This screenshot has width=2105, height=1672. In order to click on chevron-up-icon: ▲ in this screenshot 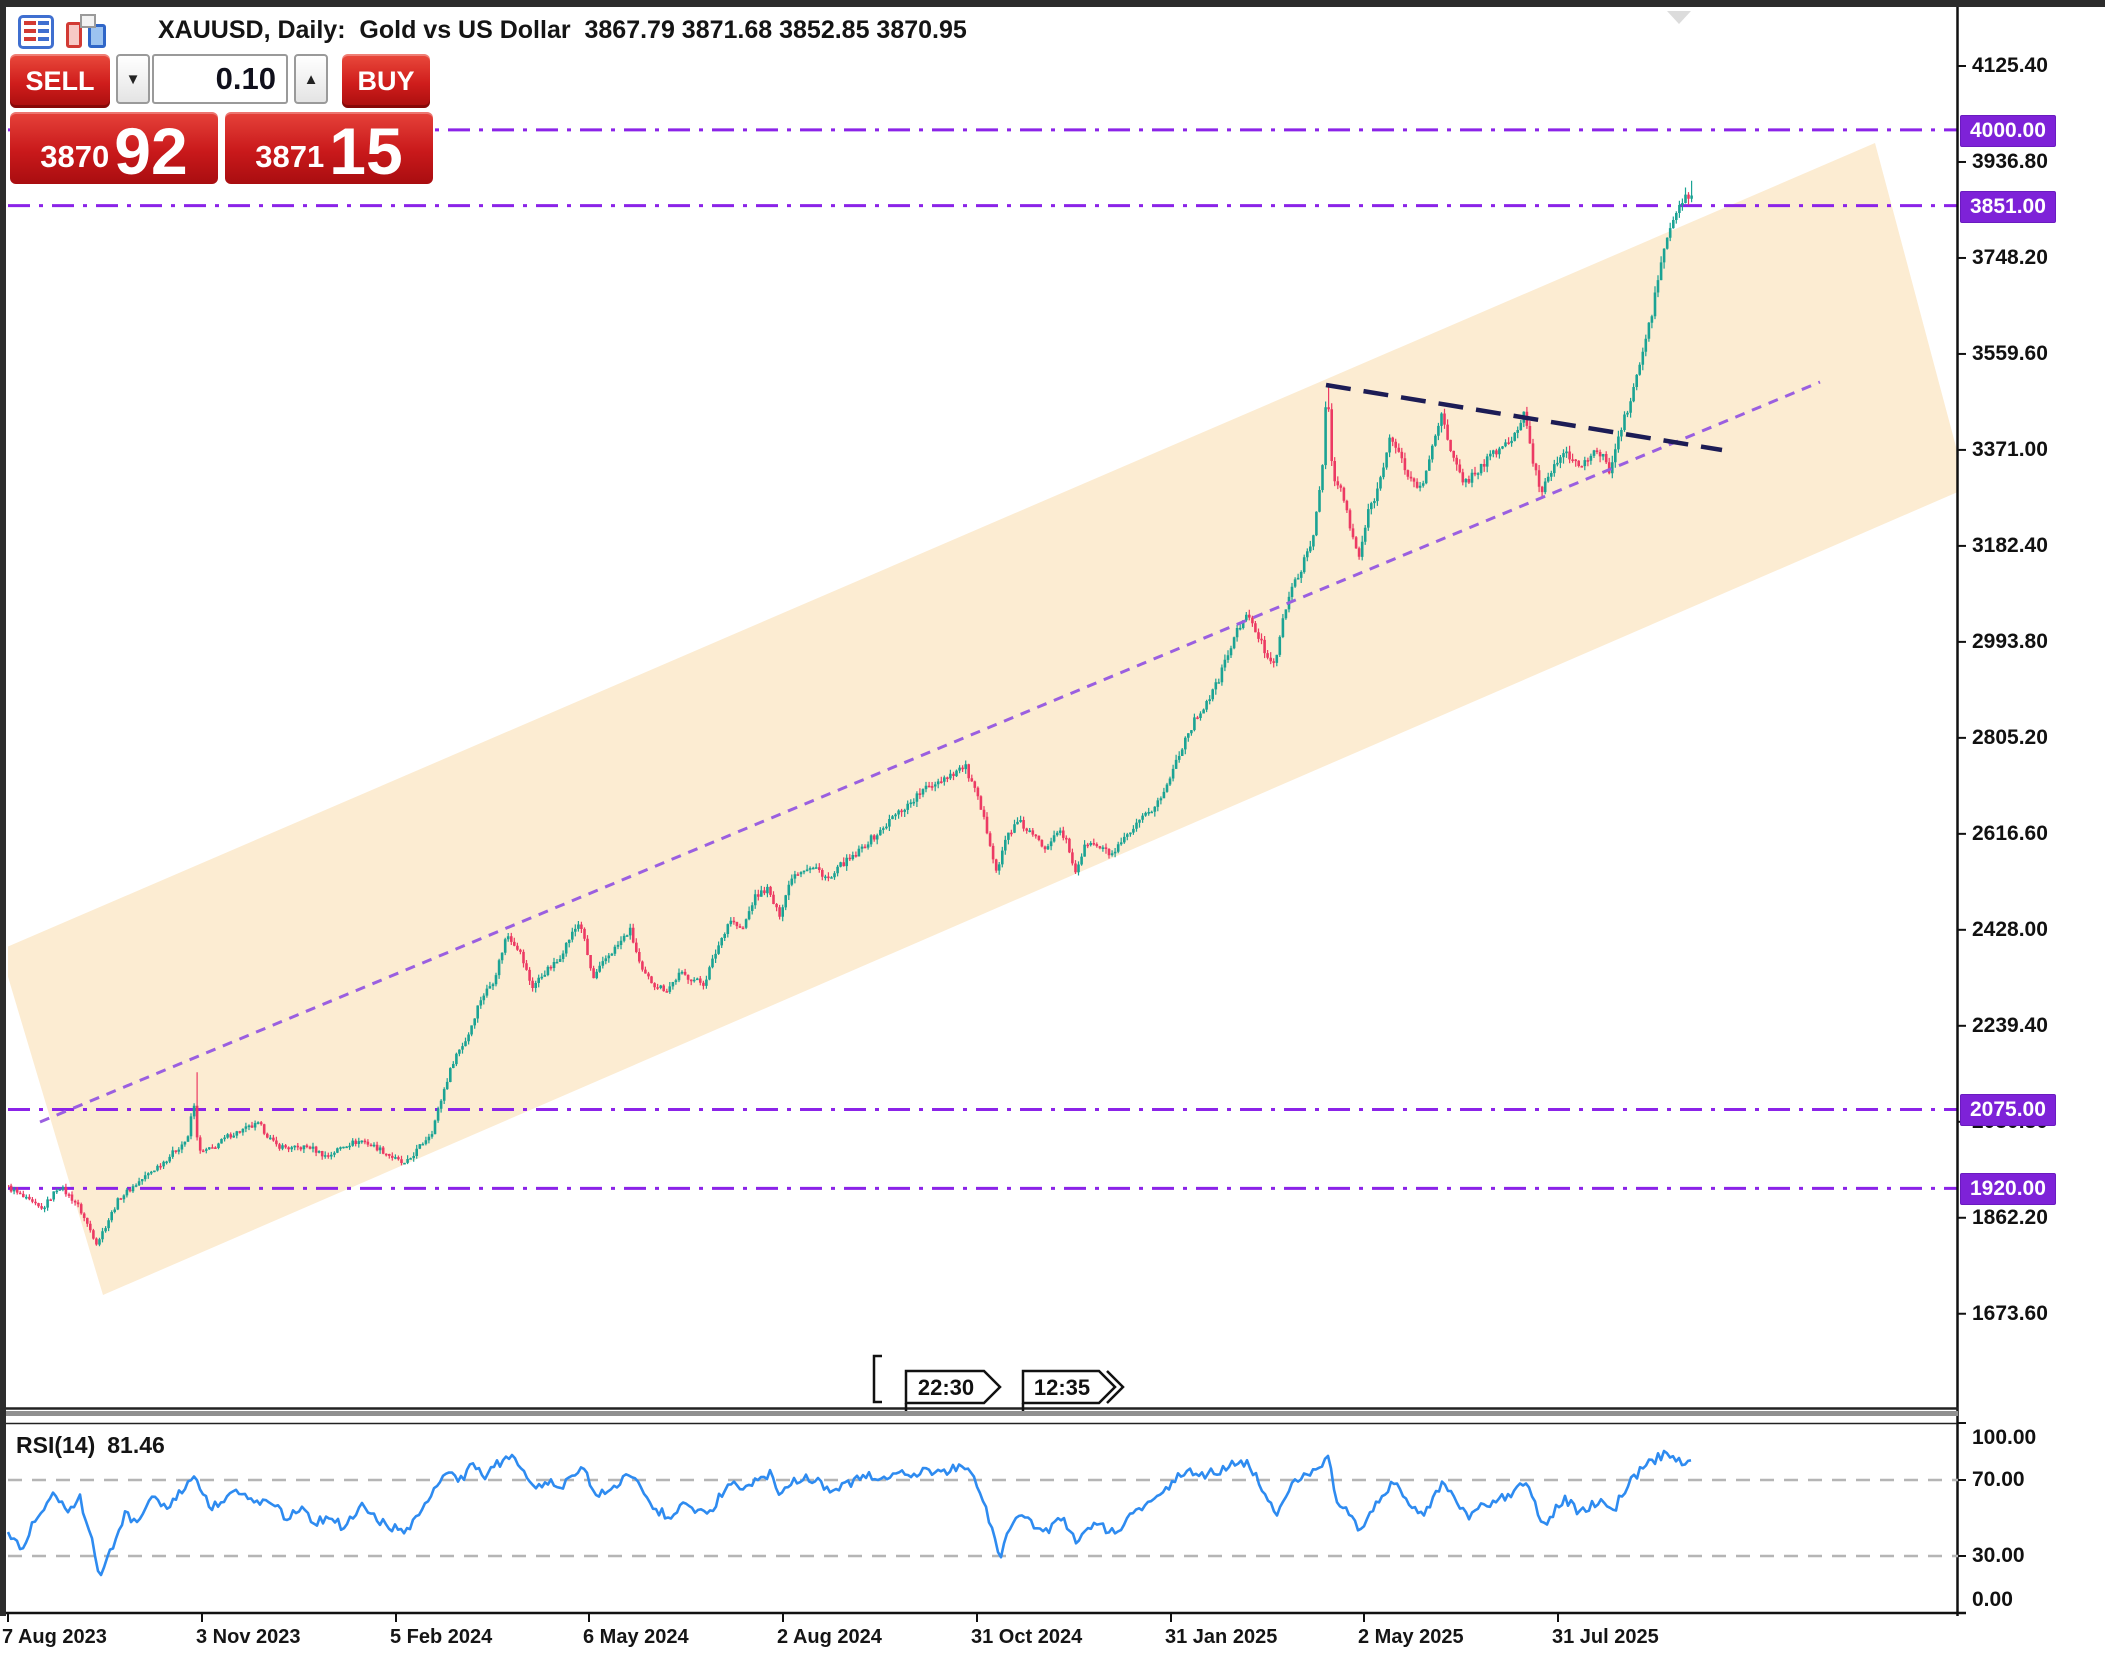, I will do `click(311, 79)`.